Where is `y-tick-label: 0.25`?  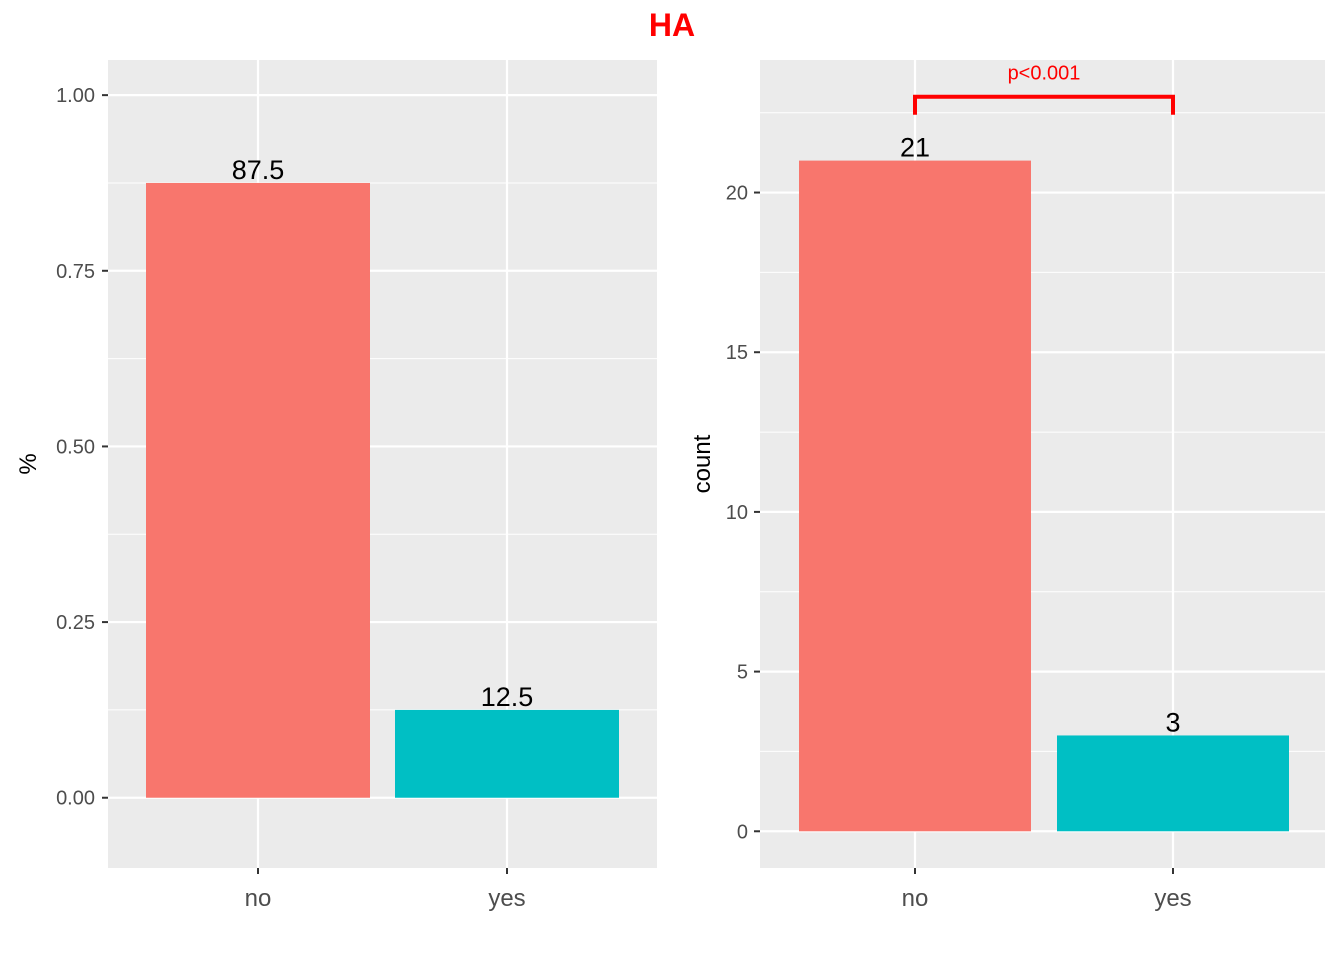 y-tick-label: 0.25 is located at coordinates (75, 623).